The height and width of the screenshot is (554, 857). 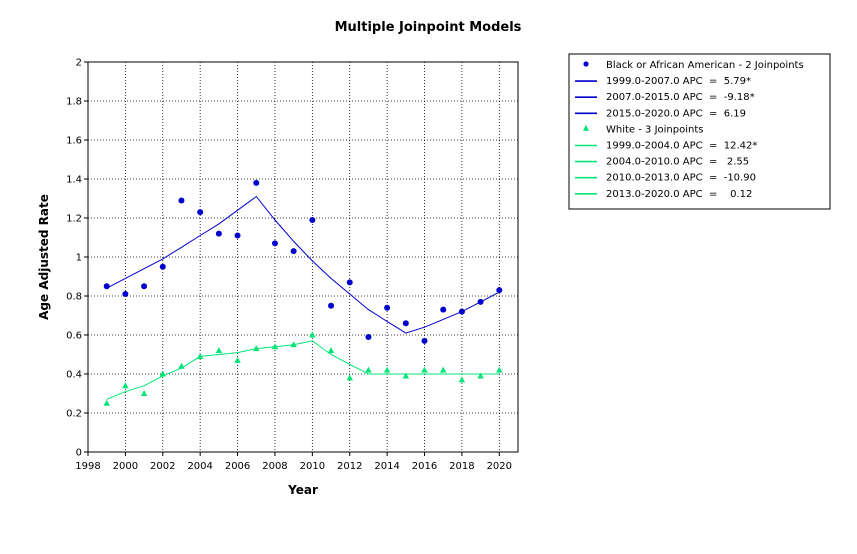 What do you see at coordinates (125, 466) in the screenshot?
I see `x-tick-label: 2000` at bounding box center [125, 466].